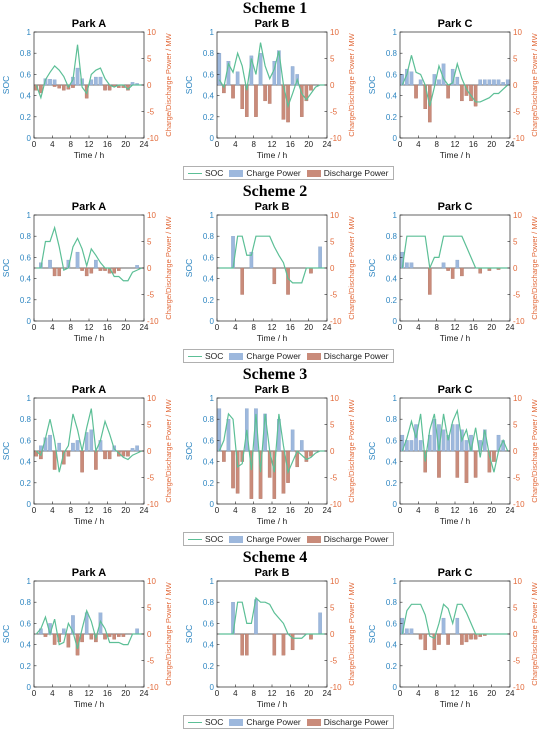 This screenshot has width=550, height=732. I want to click on soc-line, so click(272, 259).